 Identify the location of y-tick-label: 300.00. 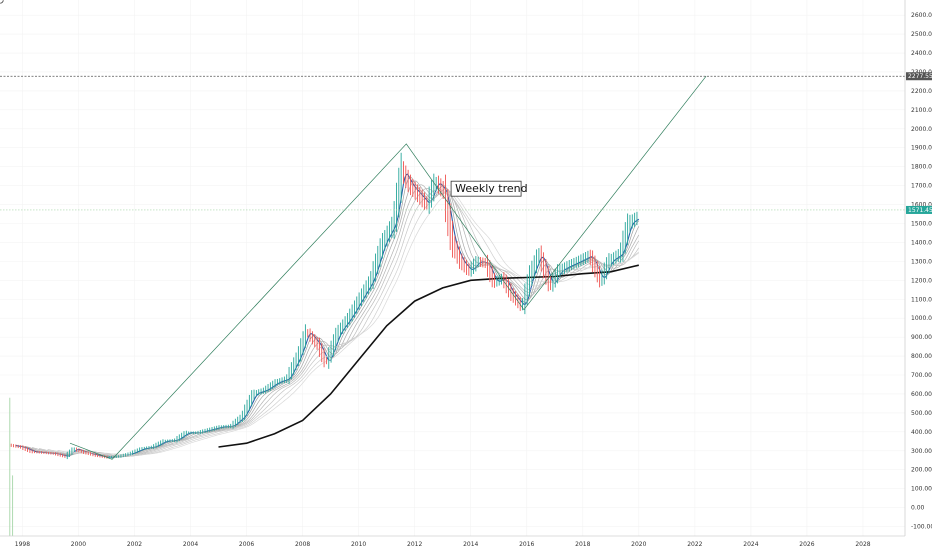
(921, 451).